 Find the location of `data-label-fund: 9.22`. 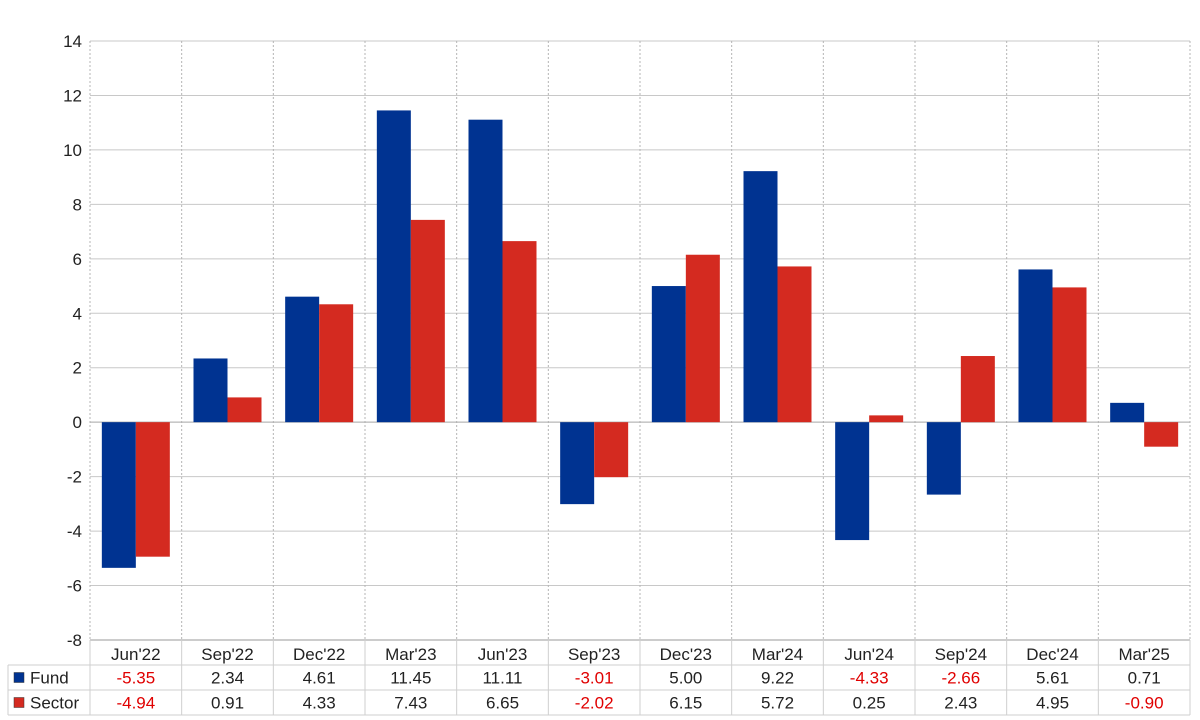

data-label-fund: 9.22 is located at coordinates (777, 678).